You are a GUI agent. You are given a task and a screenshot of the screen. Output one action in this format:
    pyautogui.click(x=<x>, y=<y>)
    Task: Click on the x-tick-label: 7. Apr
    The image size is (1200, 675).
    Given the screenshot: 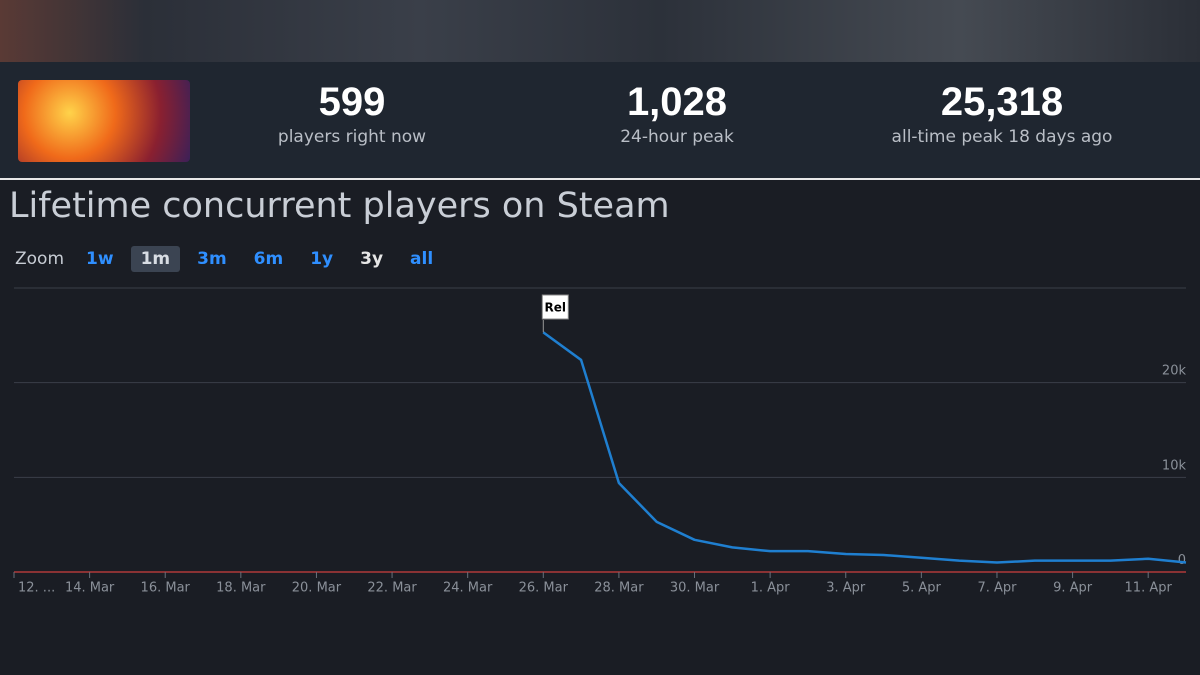 What is the action you would take?
    pyautogui.click(x=997, y=588)
    